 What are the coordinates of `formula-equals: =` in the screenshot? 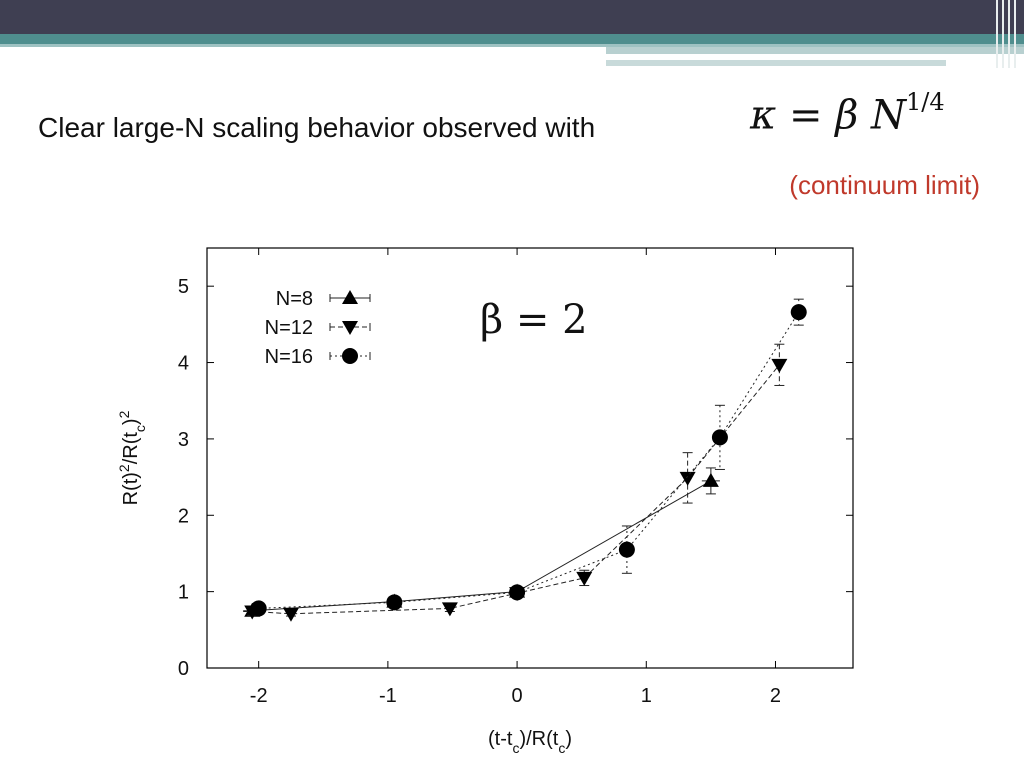 It's located at (805, 115).